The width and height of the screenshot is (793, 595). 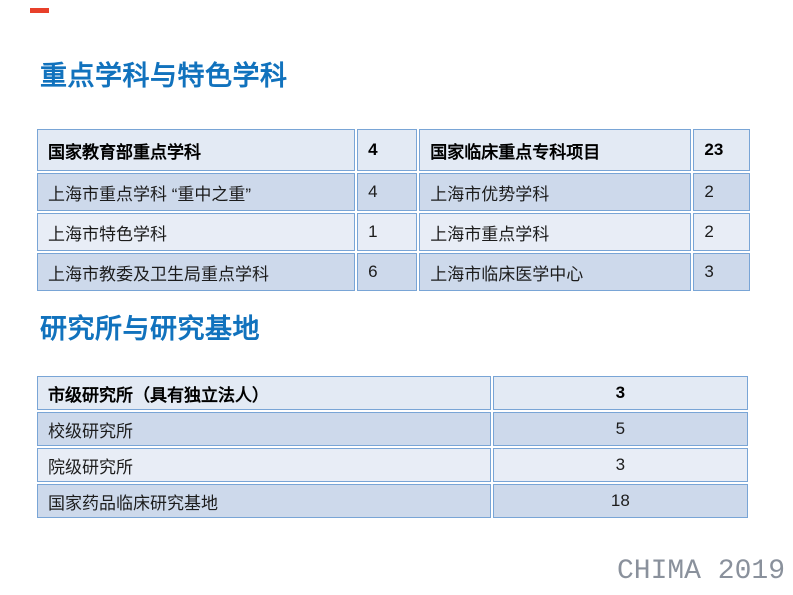 What do you see at coordinates (721, 150) in the screenshot?
I see `table-cell-value: 23` at bounding box center [721, 150].